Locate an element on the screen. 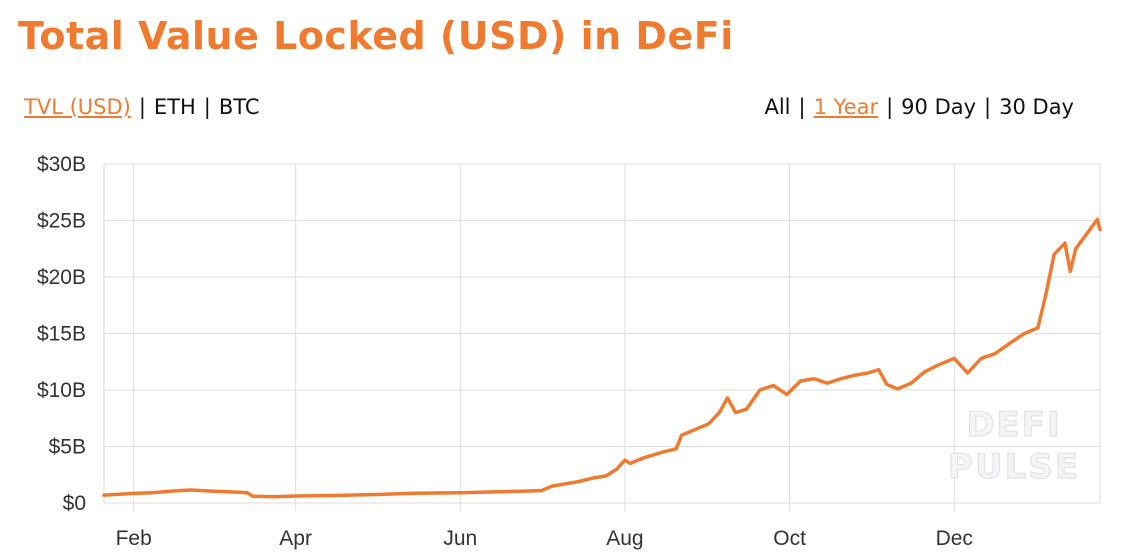 This screenshot has height=558, width=1126. defi-pulse-watermark: DEFI PULSE is located at coordinates (1013, 445).